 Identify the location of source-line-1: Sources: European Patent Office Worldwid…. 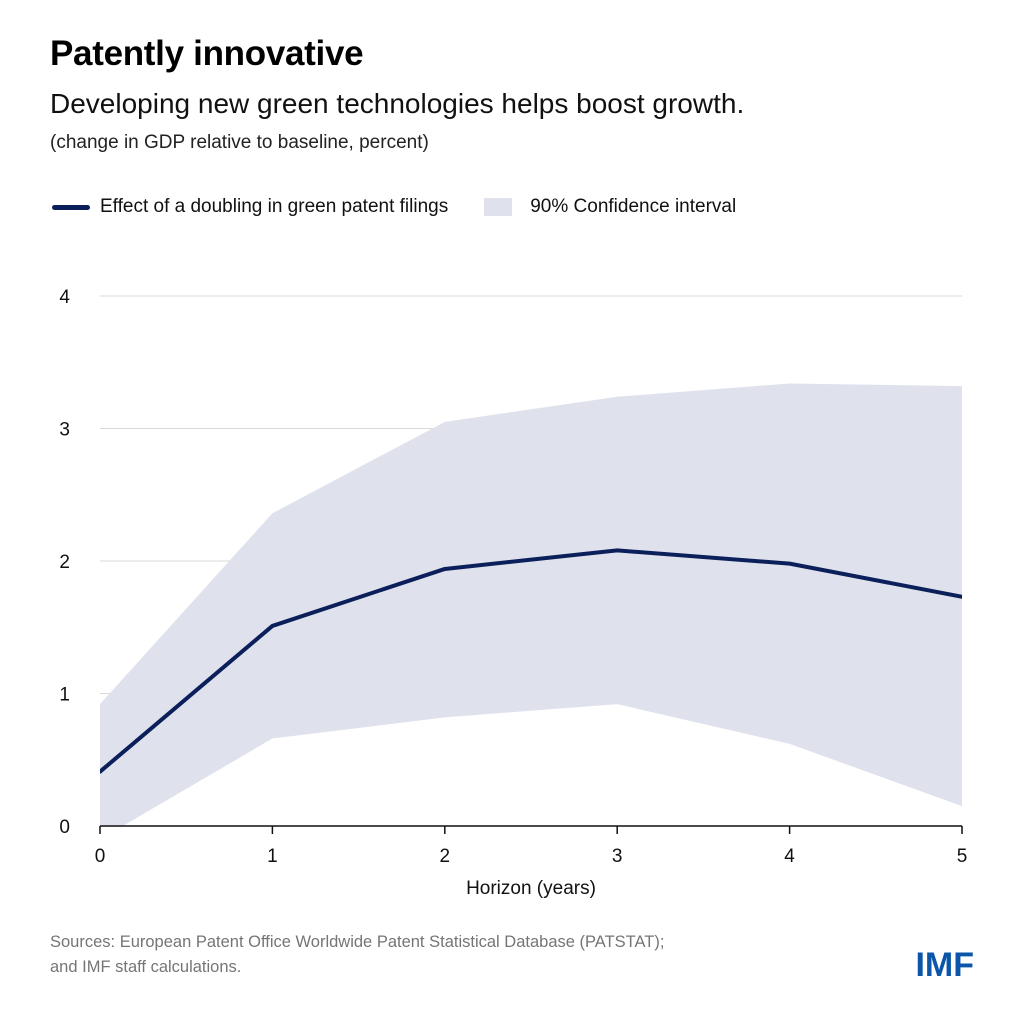
(357, 942).